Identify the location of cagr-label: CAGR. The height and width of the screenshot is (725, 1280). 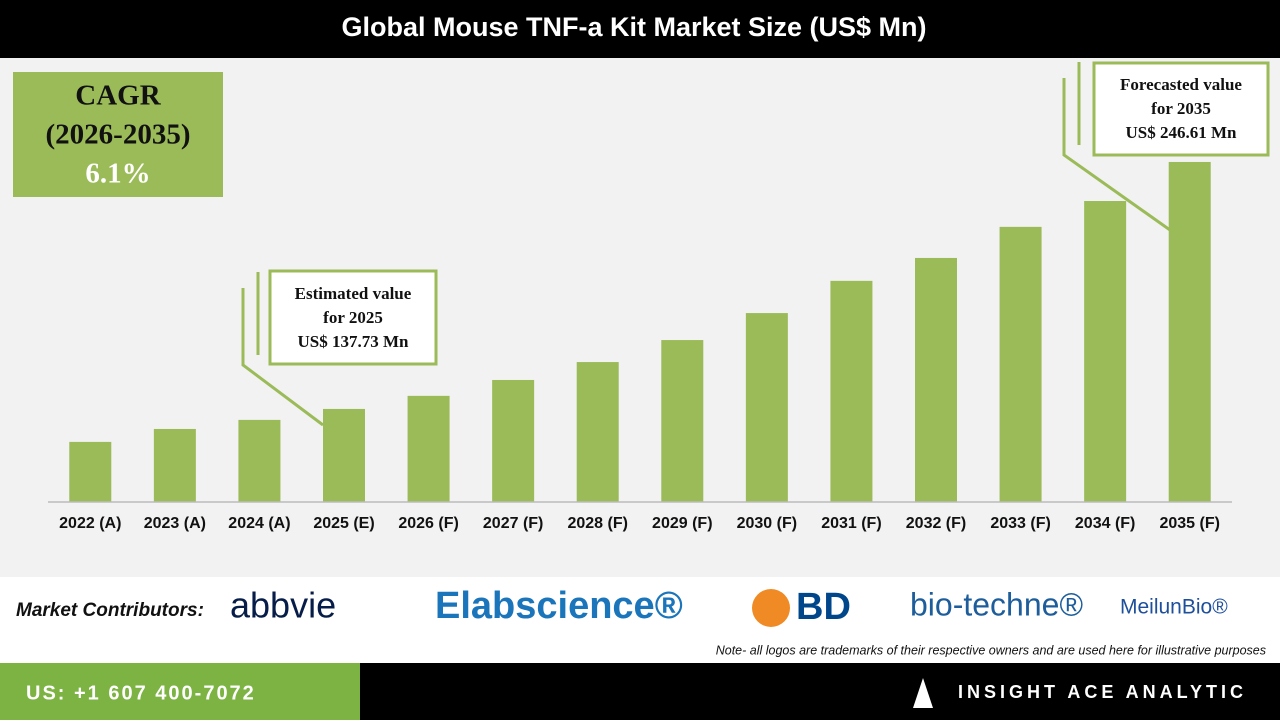
(118, 96).